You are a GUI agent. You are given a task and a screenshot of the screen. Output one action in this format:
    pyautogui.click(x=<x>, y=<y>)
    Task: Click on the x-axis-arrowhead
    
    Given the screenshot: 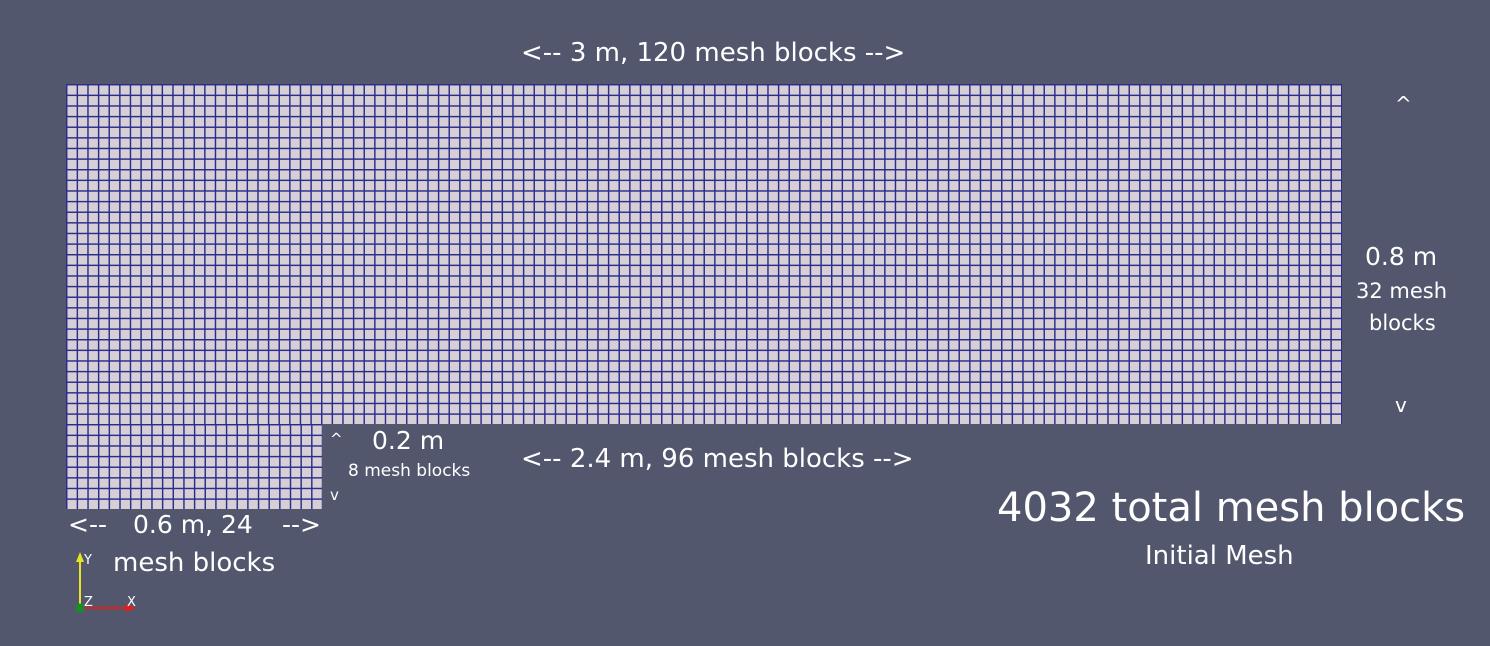 What is the action you would take?
    pyautogui.click(x=131, y=608)
    